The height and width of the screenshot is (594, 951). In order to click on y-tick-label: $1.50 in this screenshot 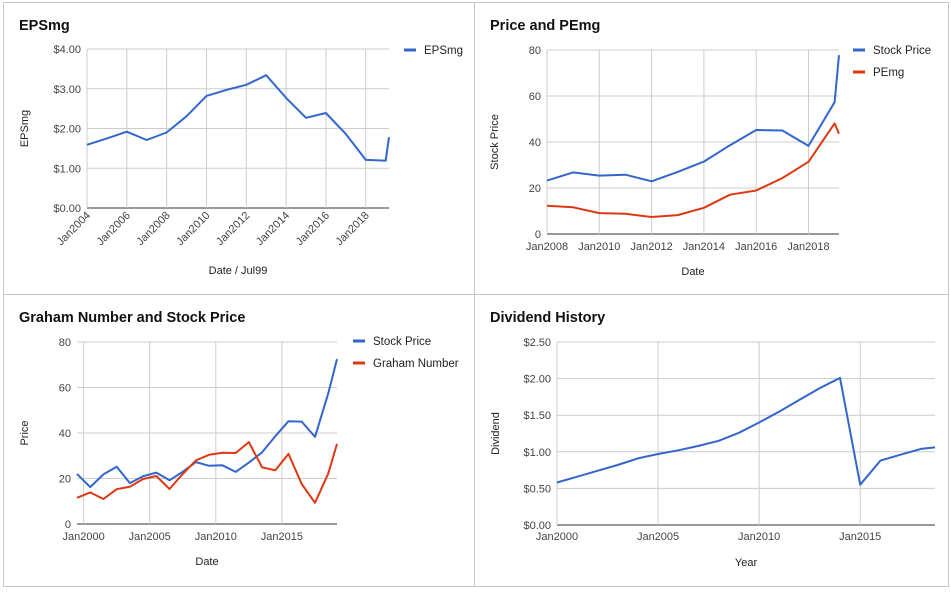, I will do `click(537, 416)`.